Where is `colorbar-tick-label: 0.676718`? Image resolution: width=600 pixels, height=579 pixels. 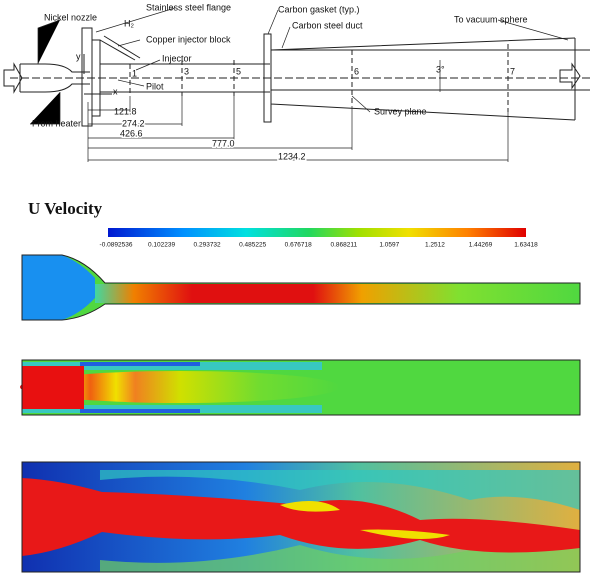
colorbar-tick-label: 0.676718 is located at coordinates (298, 245).